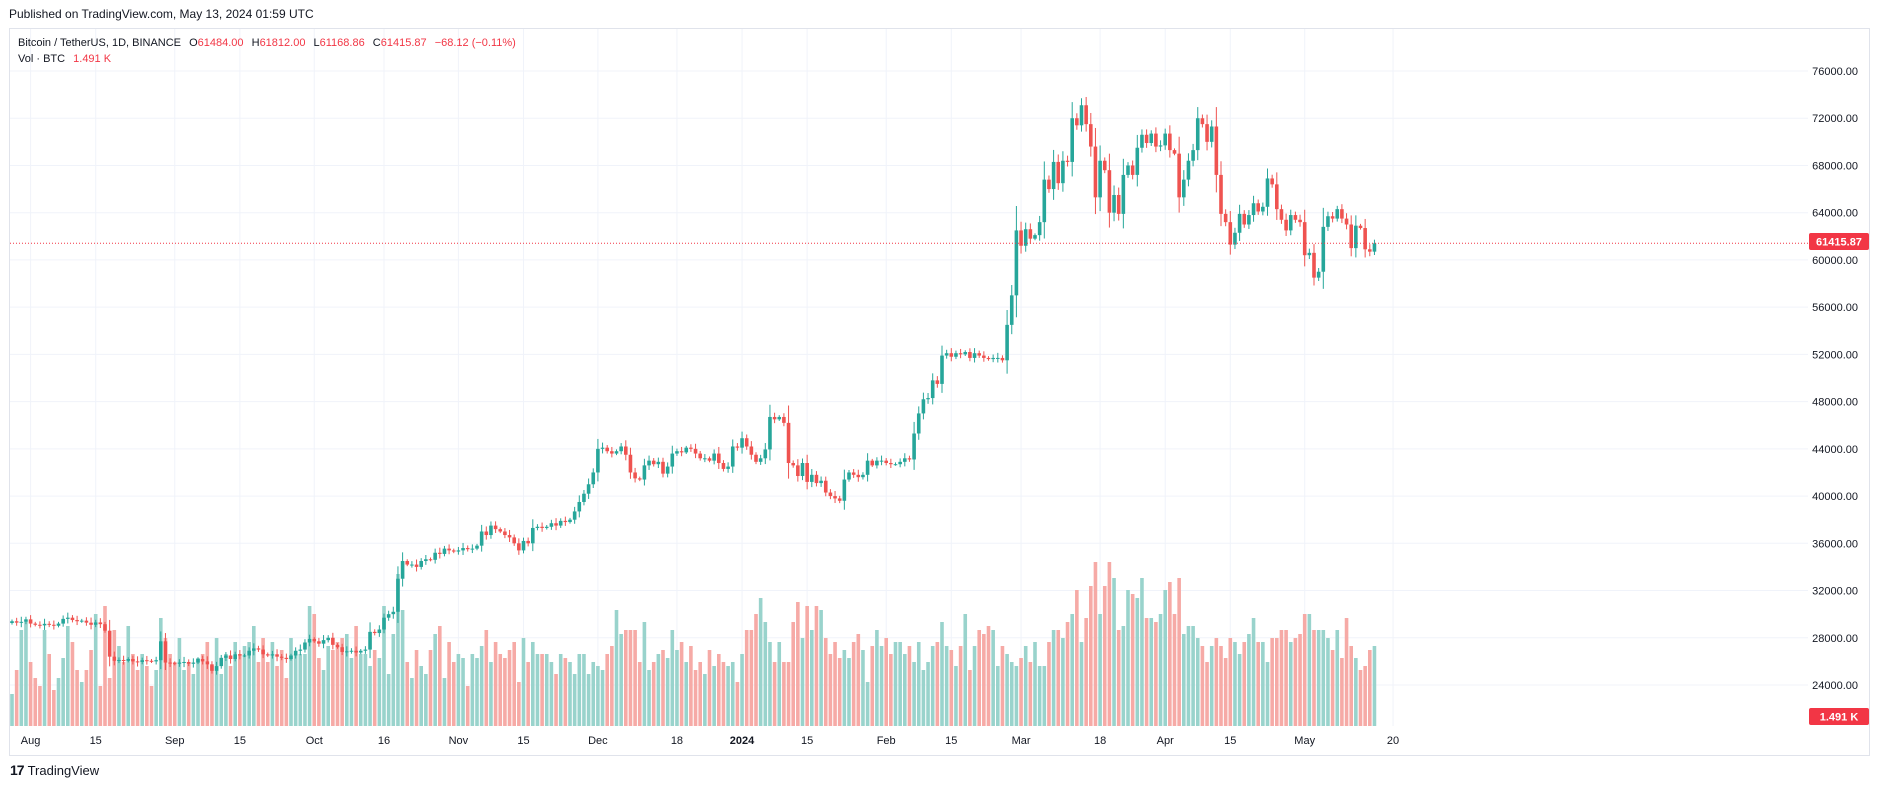 The height and width of the screenshot is (788, 1883). I want to click on time-tick-label: 15, so click(807, 741).